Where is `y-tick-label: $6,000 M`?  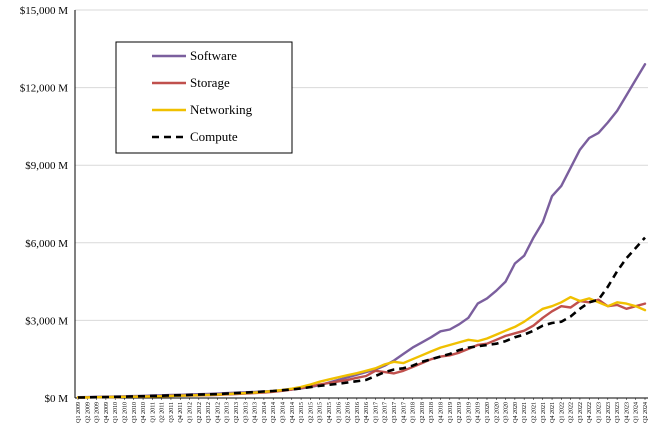
y-tick-label: $6,000 M is located at coordinates (46, 244).